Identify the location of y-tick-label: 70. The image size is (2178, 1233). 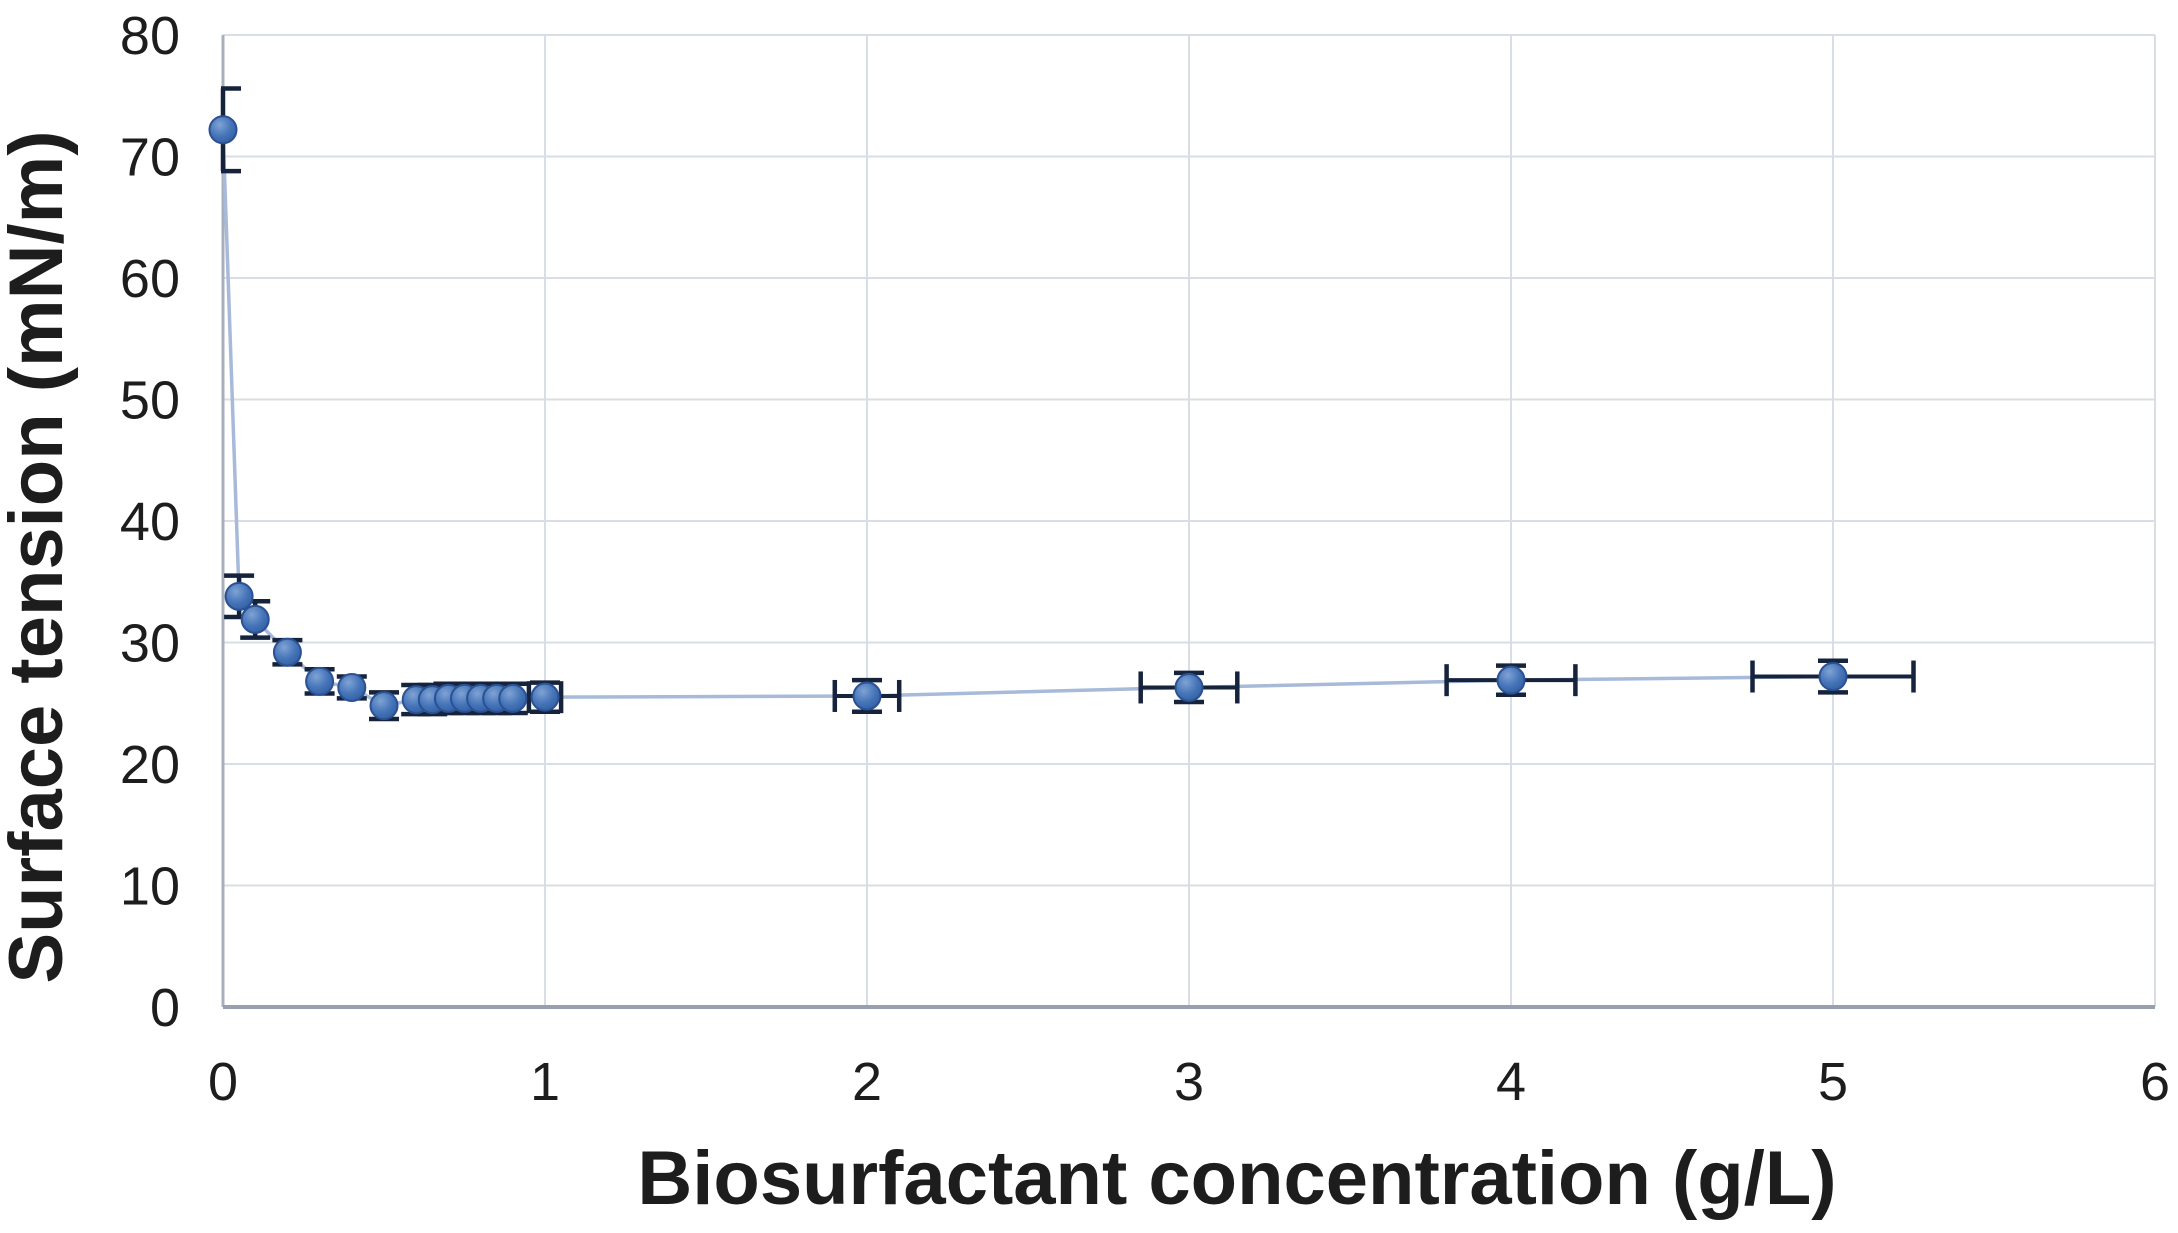
(150, 158).